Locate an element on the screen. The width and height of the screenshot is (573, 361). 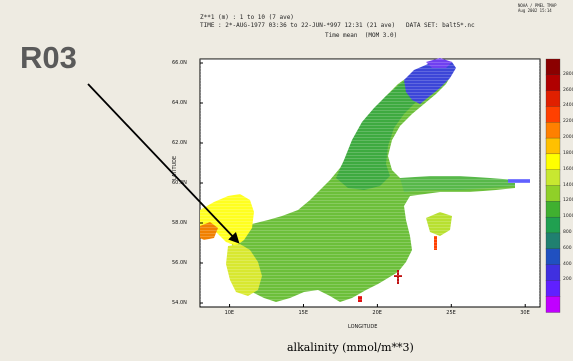
x-tick-label: 30E is located at coordinates (525, 313).